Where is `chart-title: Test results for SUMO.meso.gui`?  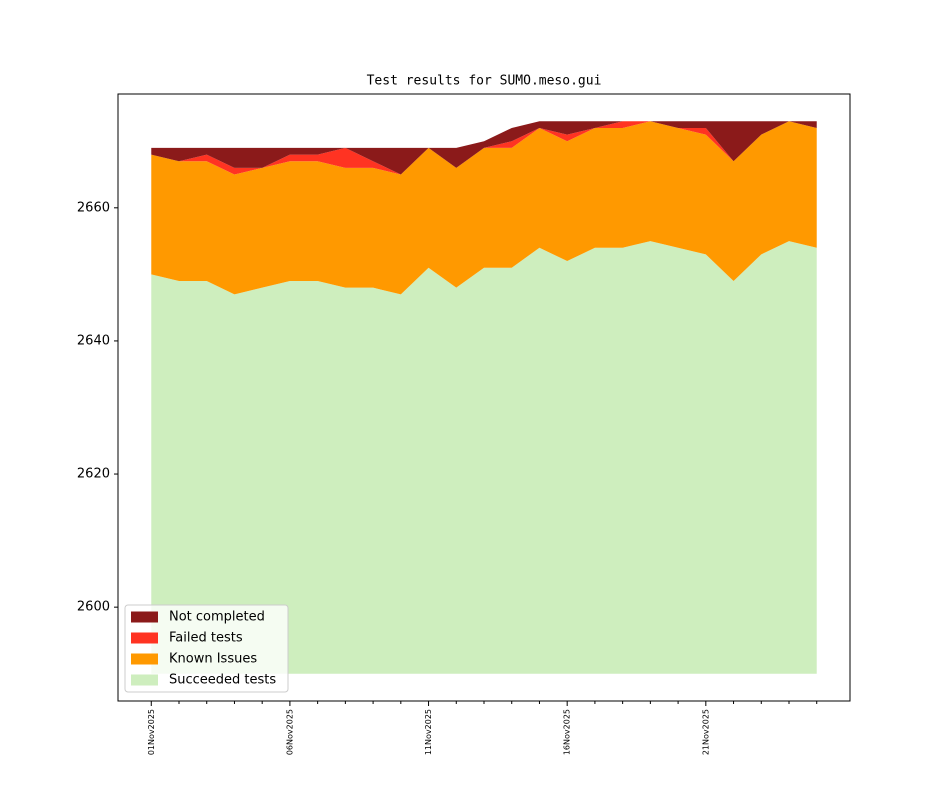 chart-title: Test results for SUMO.meso.gui is located at coordinates (484, 81).